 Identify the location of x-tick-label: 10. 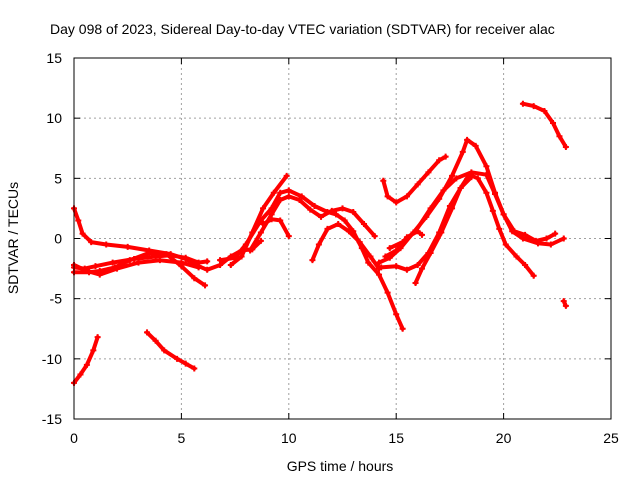
(289, 438).